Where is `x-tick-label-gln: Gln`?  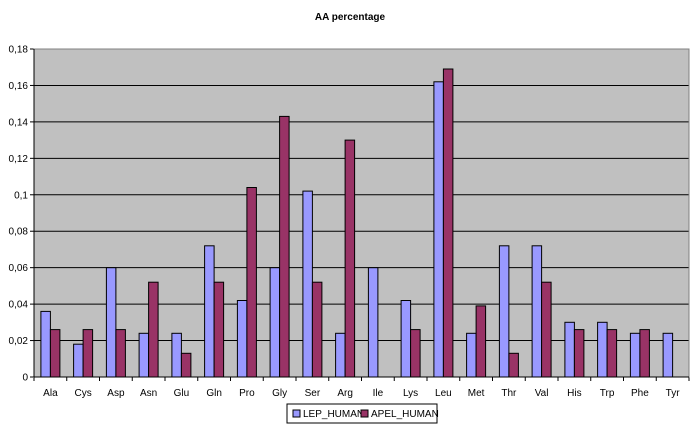 x-tick-label-gln: Gln is located at coordinates (214, 393).